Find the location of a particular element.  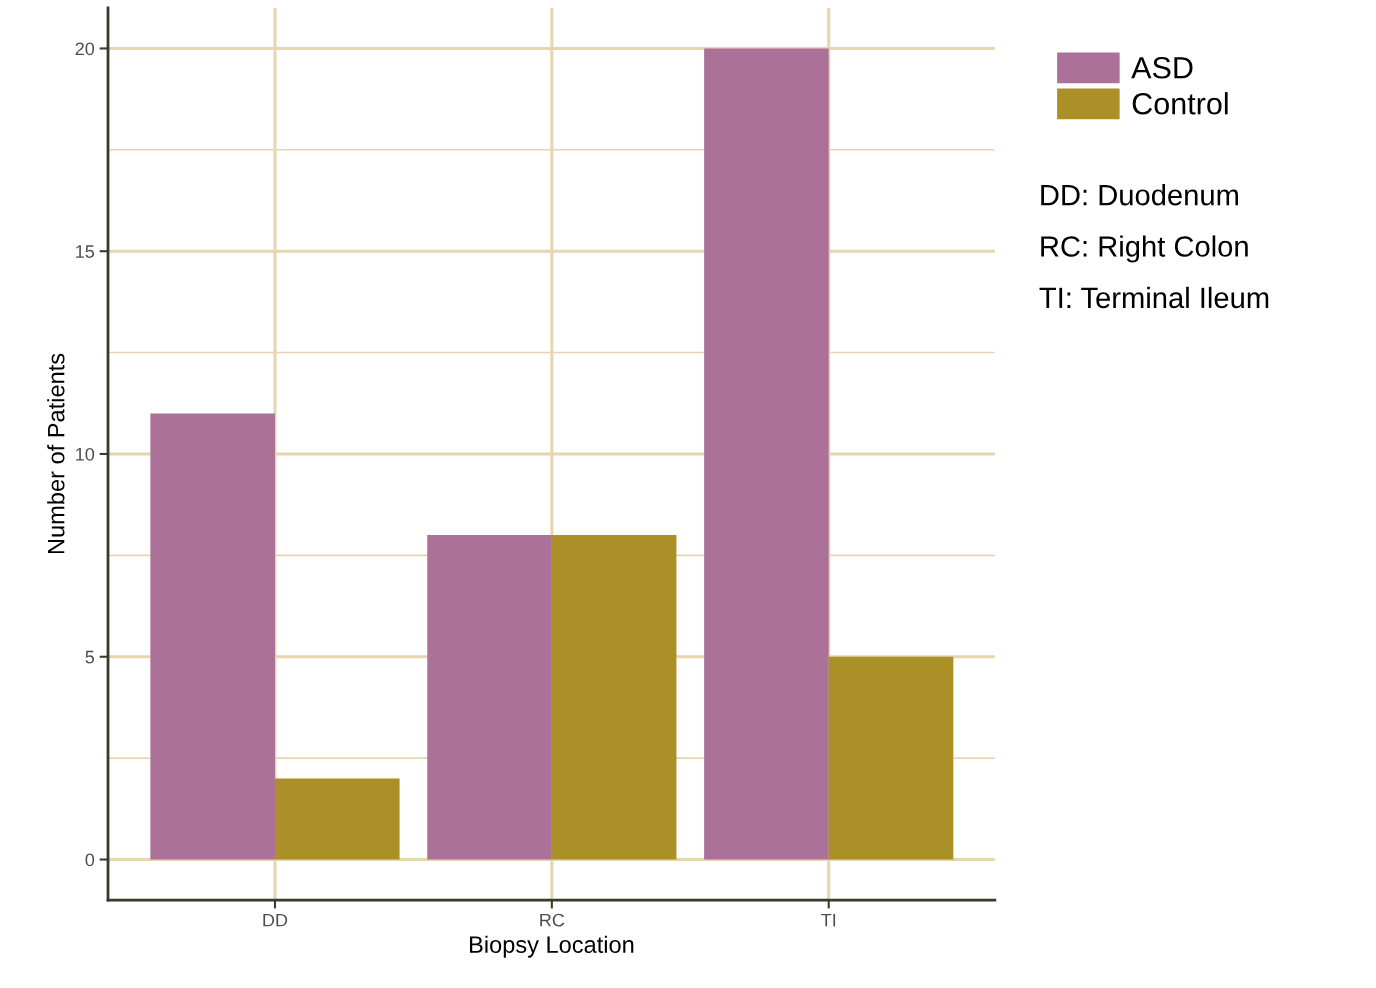

legend-label: ASD is located at coordinates (1162, 67).